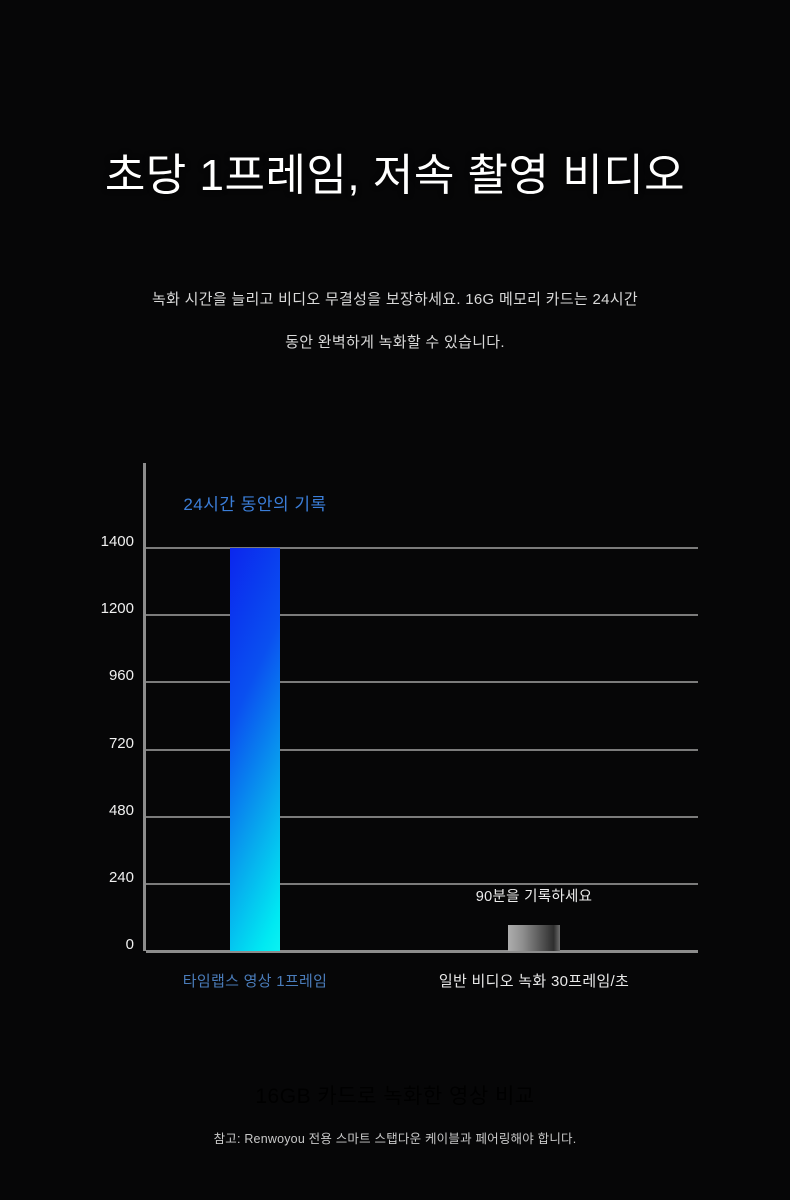 The image size is (790, 1200). What do you see at coordinates (395, 1139) in the screenshot?
I see `footnote: 참고: Renwoyou 전용 스마트 스탭다운 케이블과 페어링해야 합니다.` at bounding box center [395, 1139].